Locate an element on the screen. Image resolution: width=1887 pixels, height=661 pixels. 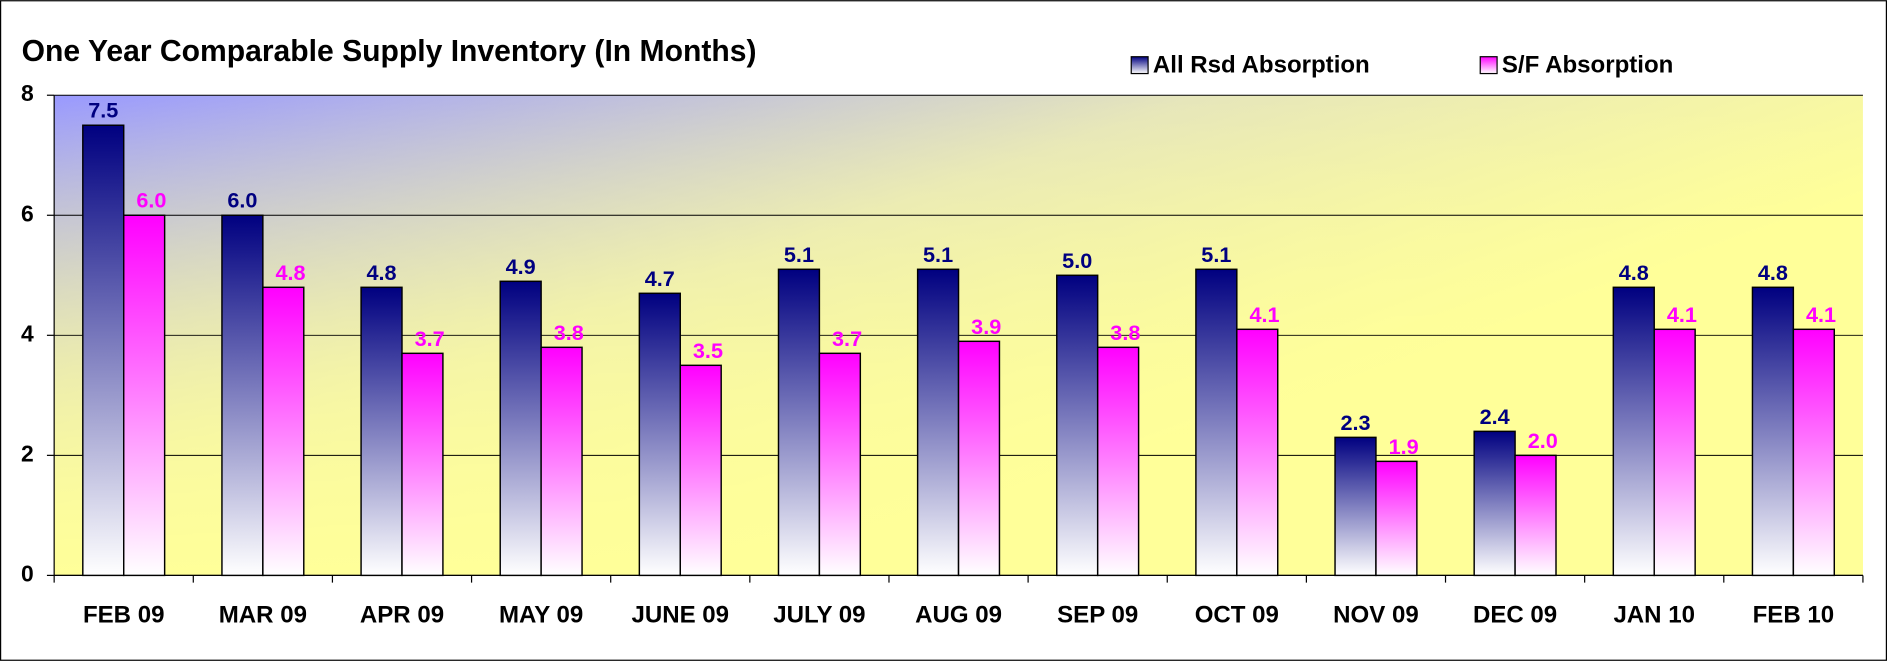
x-tick-label: SEP 09 is located at coordinates (1097, 615).